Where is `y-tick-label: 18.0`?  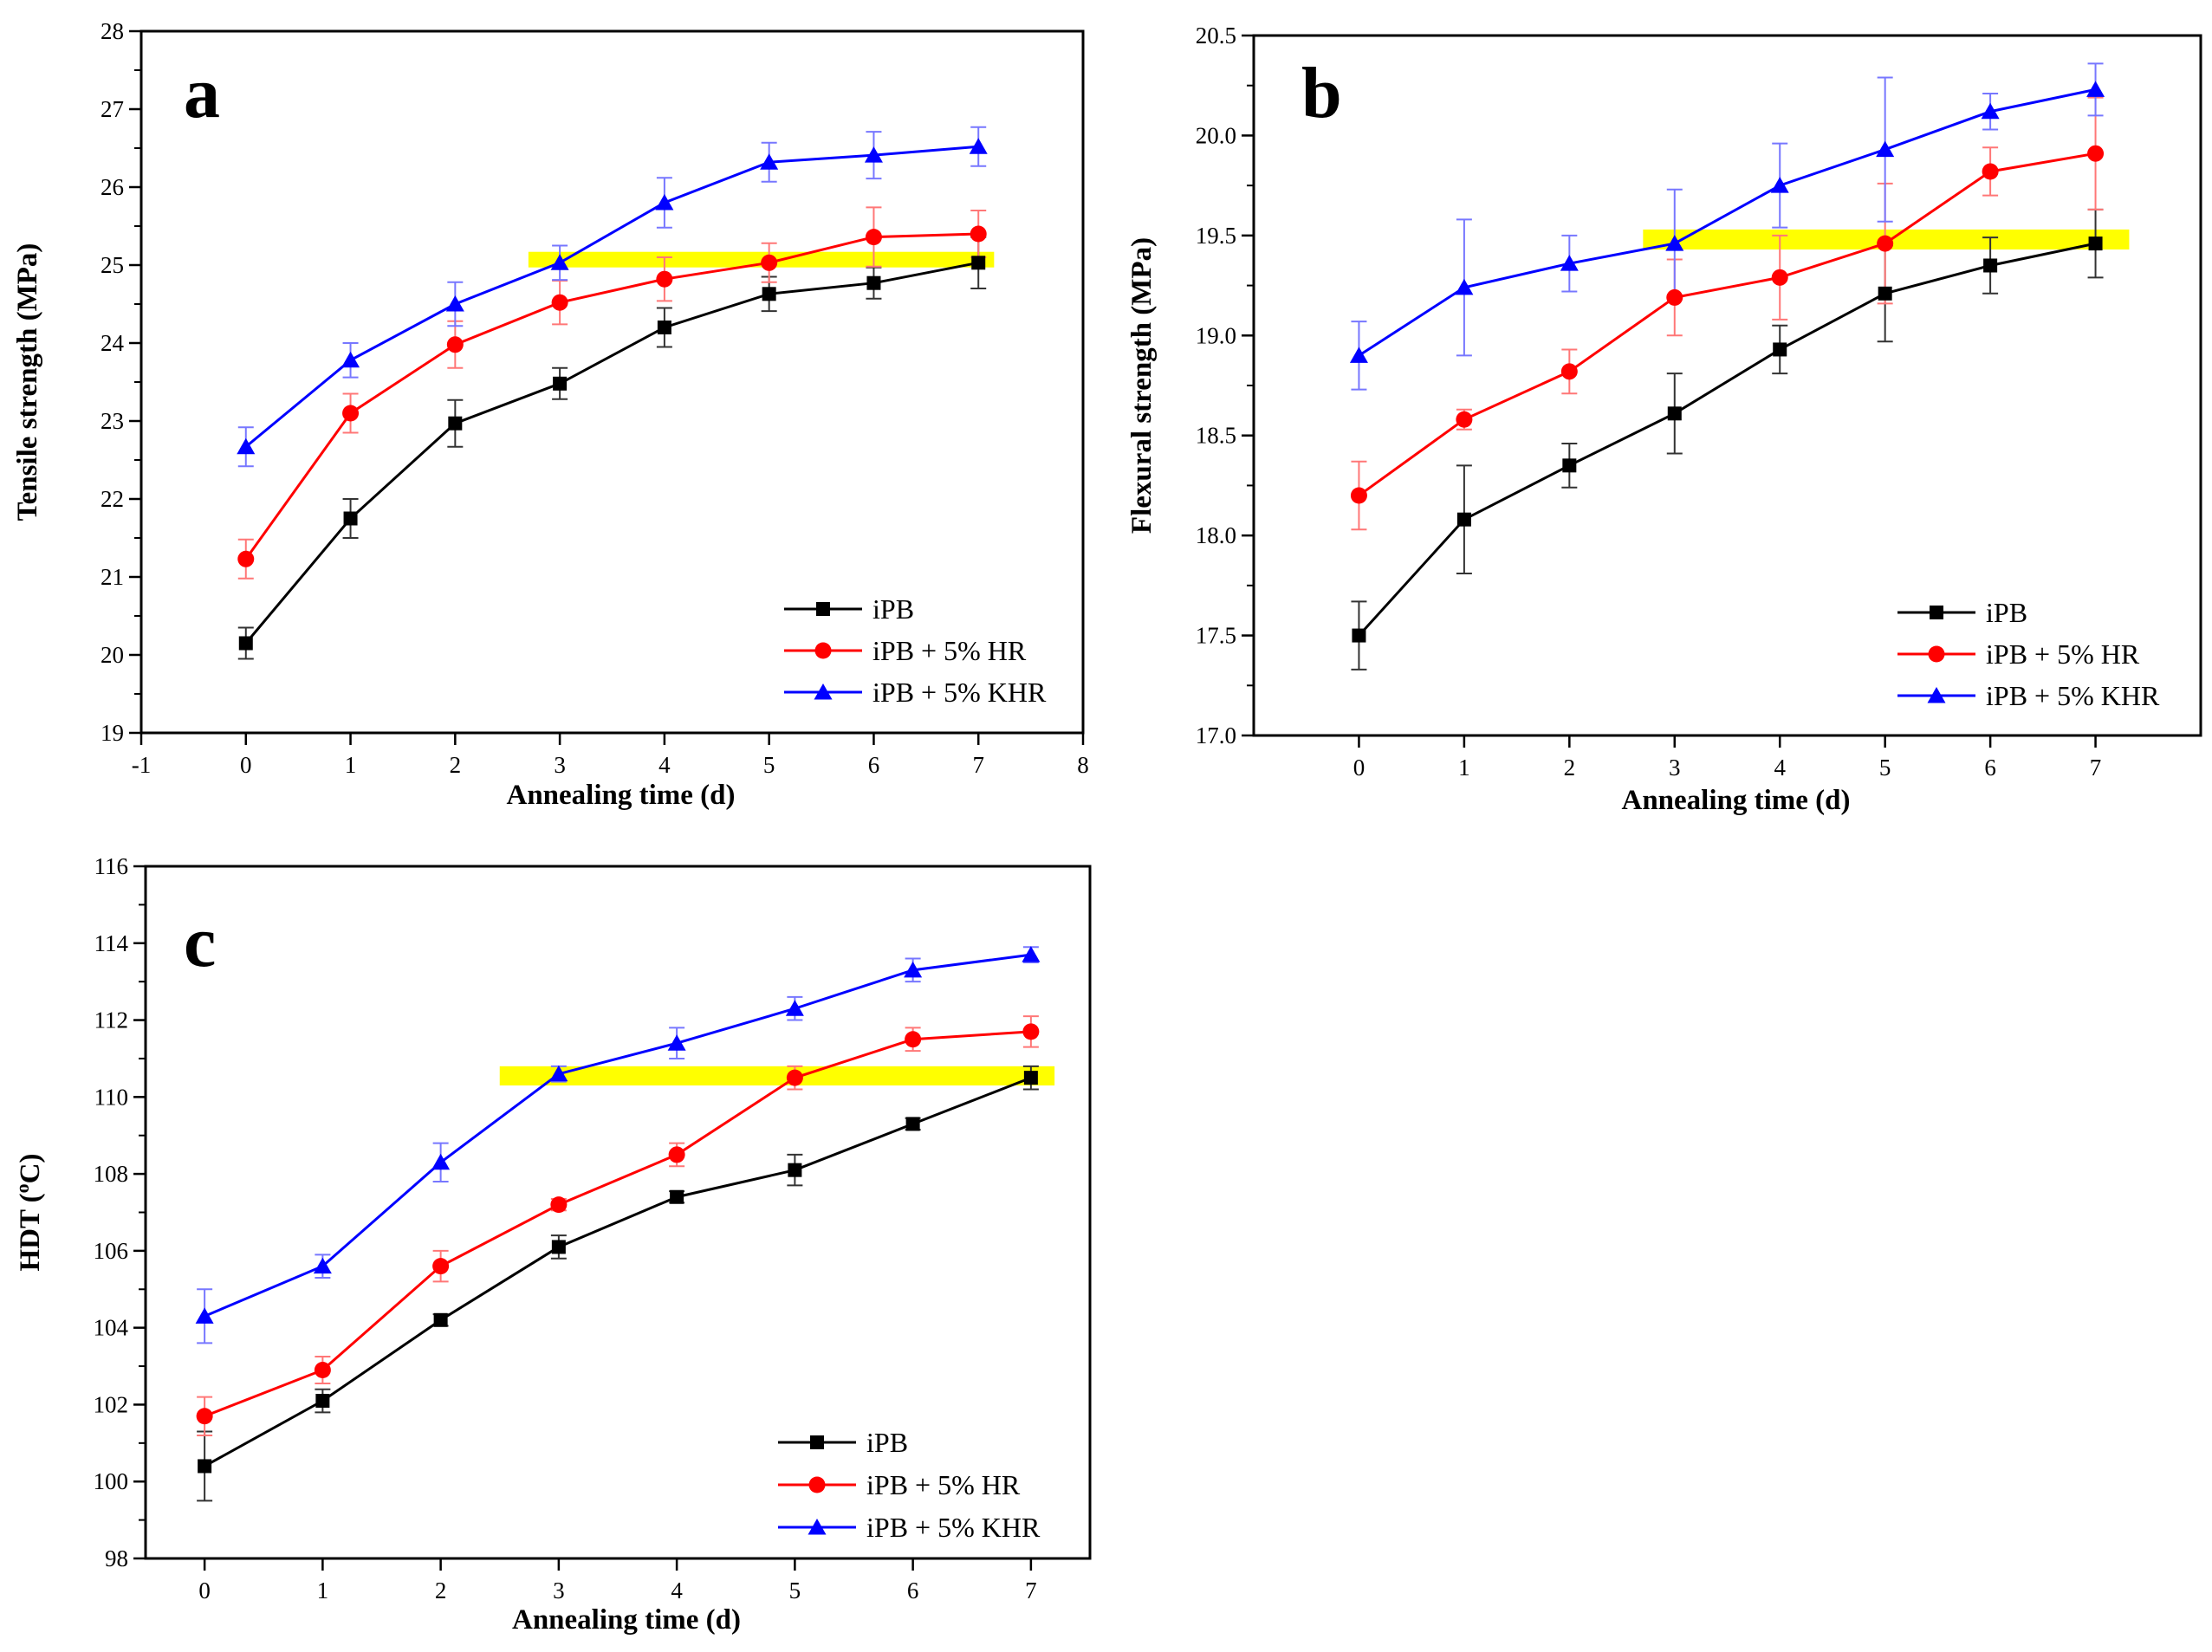
y-tick-label: 18.0 is located at coordinates (1216, 535).